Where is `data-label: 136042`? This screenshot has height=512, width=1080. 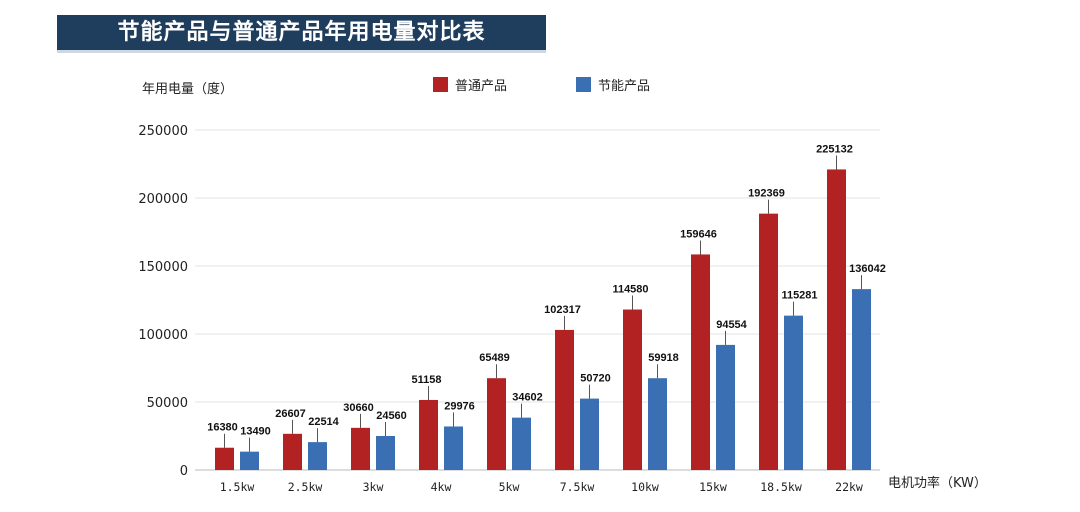
data-label: 136042 is located at coordinates (867, 269).